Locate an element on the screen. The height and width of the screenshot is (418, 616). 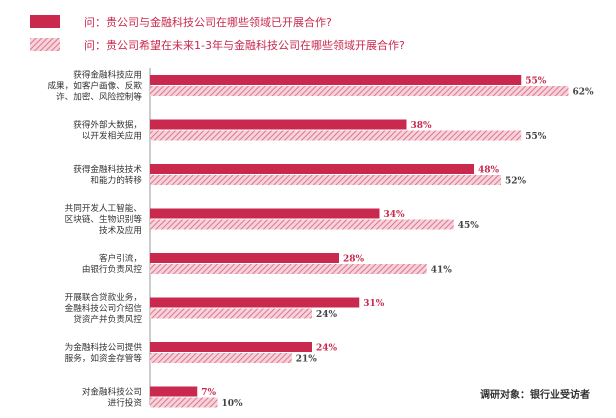
value-label: 62% is located at coordinates (584, 93).